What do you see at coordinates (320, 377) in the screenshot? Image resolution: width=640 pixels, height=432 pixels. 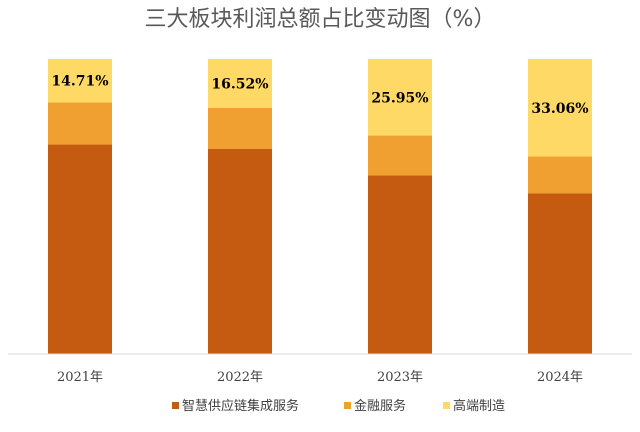 I see `x-tick-labels: 2021年 2022年 2023年 2024年` at bounding box center [320, 377].